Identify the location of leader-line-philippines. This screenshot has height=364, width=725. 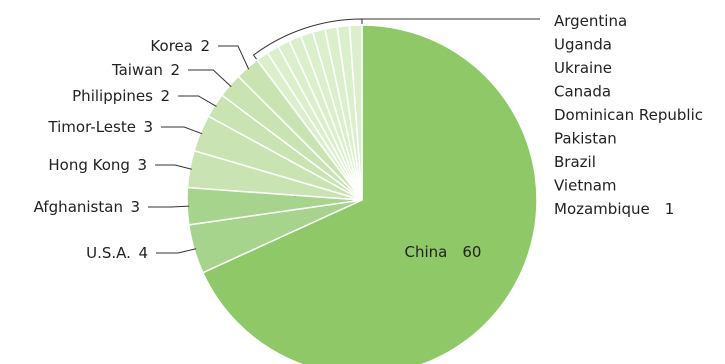
(197, 101).